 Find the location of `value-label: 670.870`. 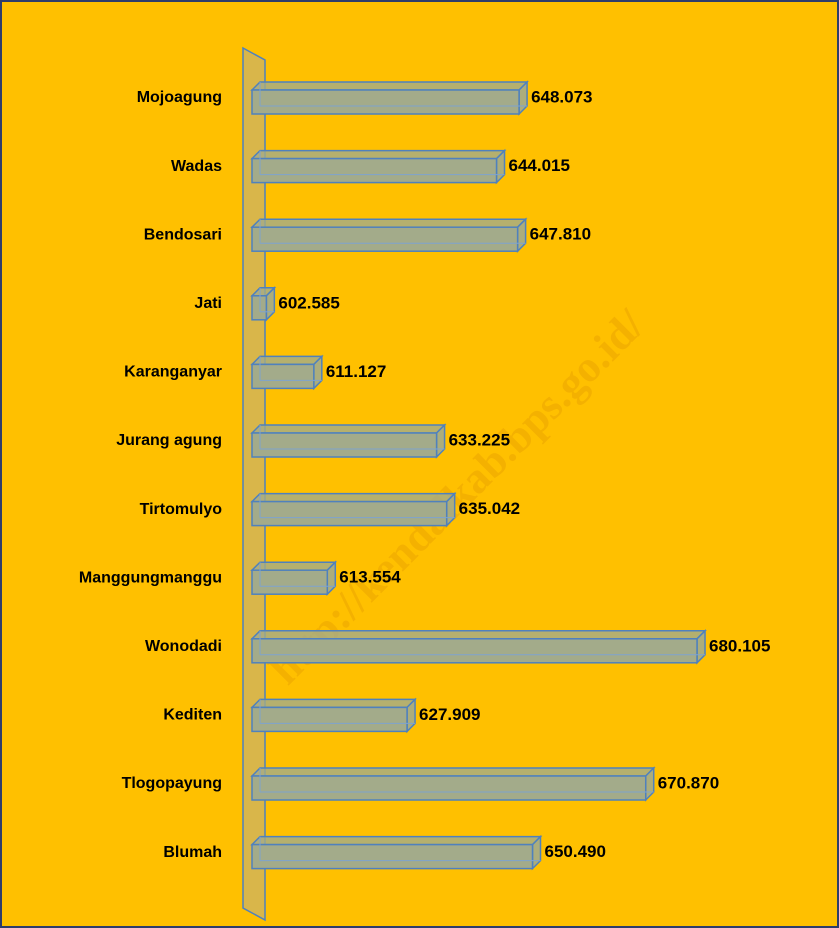

value-label: 670.870 is located at coordinates (688, 782).